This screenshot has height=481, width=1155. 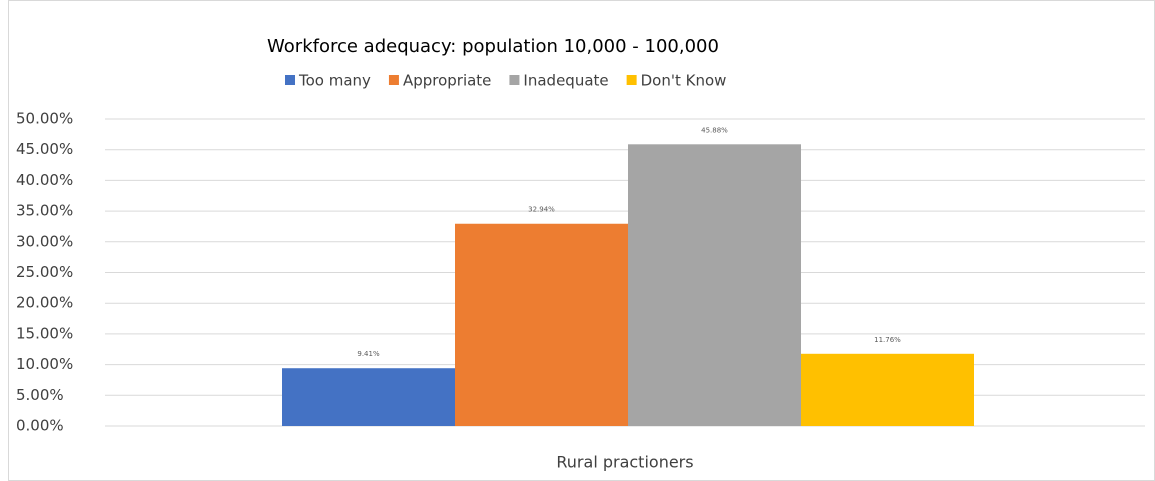 What do you see at coordinates (44, 303) in the screenshot?
I see `y-tick-label: 20.00%` at bounding box center [44, 303].